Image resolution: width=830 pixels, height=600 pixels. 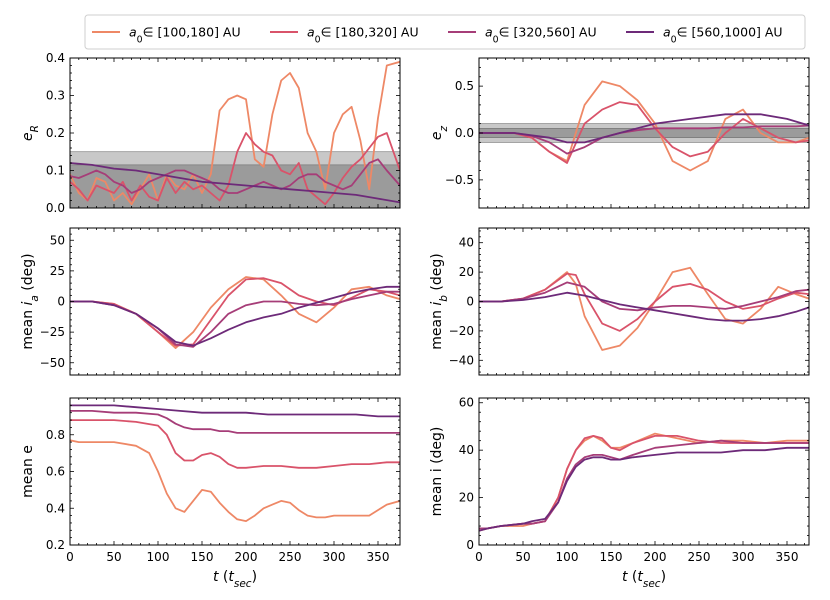 I want to click on legend-label-3: a0∈ [560,1000] AU, so click(x=723, y=35).